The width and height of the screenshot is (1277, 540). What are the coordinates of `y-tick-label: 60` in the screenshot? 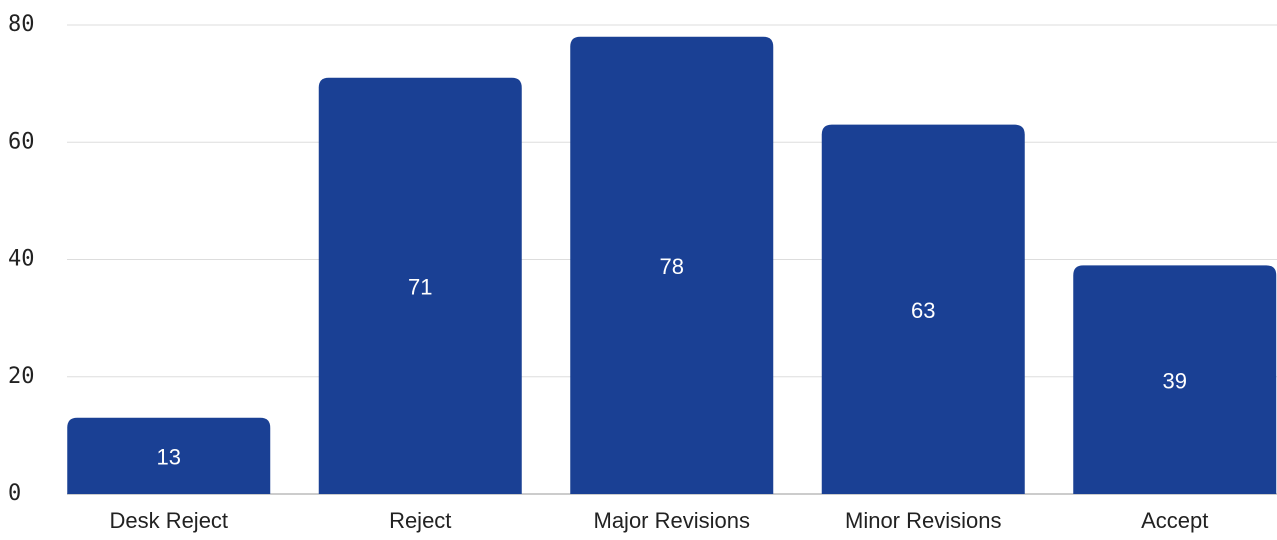 It's located at (21, 141).